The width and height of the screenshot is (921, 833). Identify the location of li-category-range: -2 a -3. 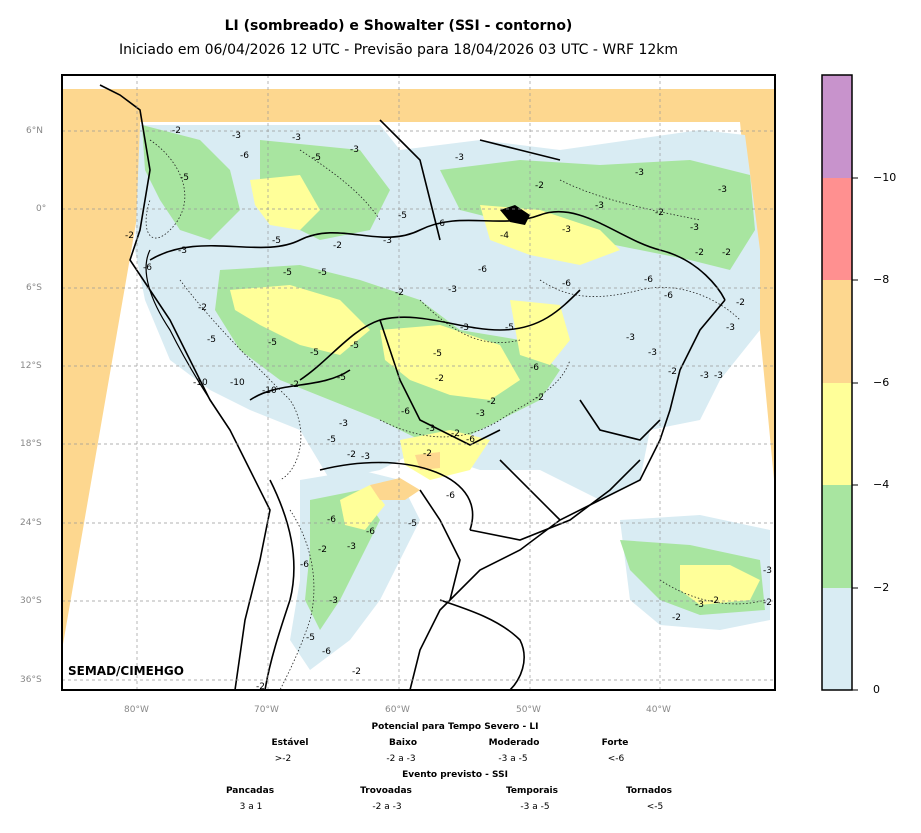
(401, 759).